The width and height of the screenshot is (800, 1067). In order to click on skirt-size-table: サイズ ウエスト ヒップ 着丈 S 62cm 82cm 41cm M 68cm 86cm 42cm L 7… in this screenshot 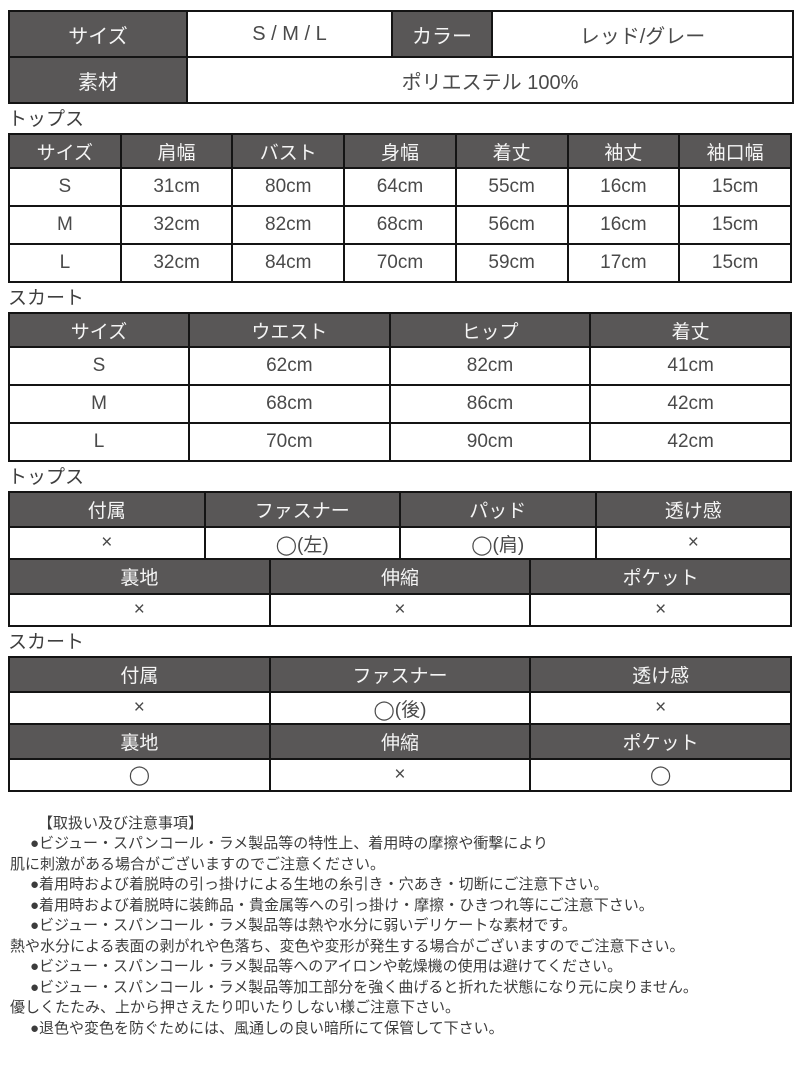, I will do `click(400, 387)`.